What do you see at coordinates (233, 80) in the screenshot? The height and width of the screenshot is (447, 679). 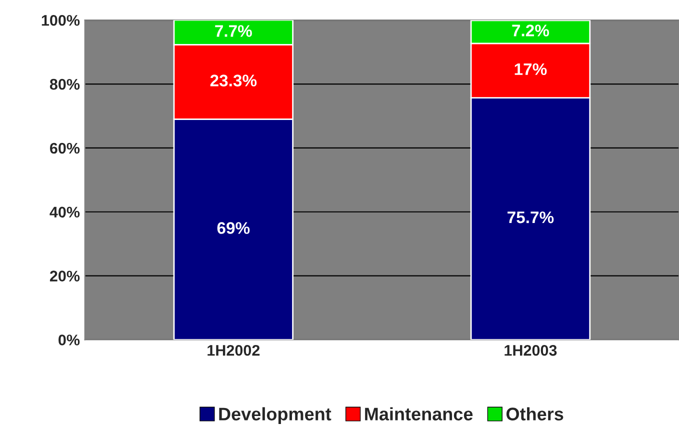 I see `data-label: 23.3%` at bounding box center [233, 80].